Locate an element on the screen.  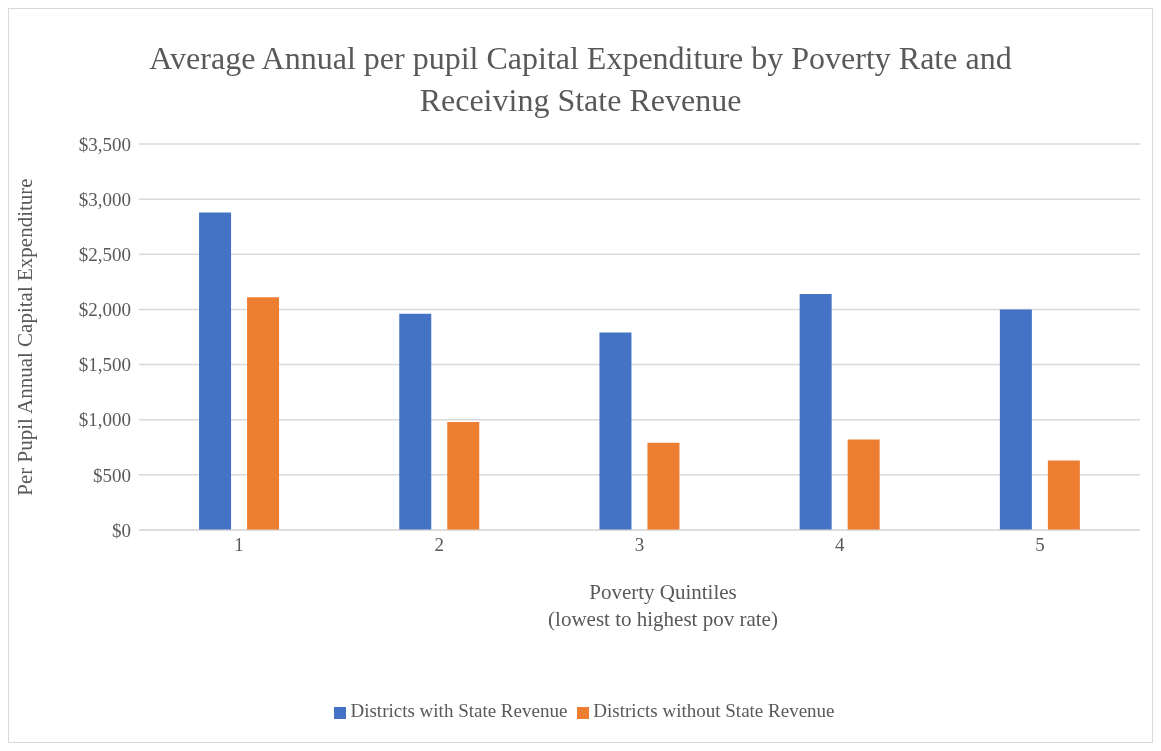
x-tick-label: 2 is located at coordinates (439, 545).